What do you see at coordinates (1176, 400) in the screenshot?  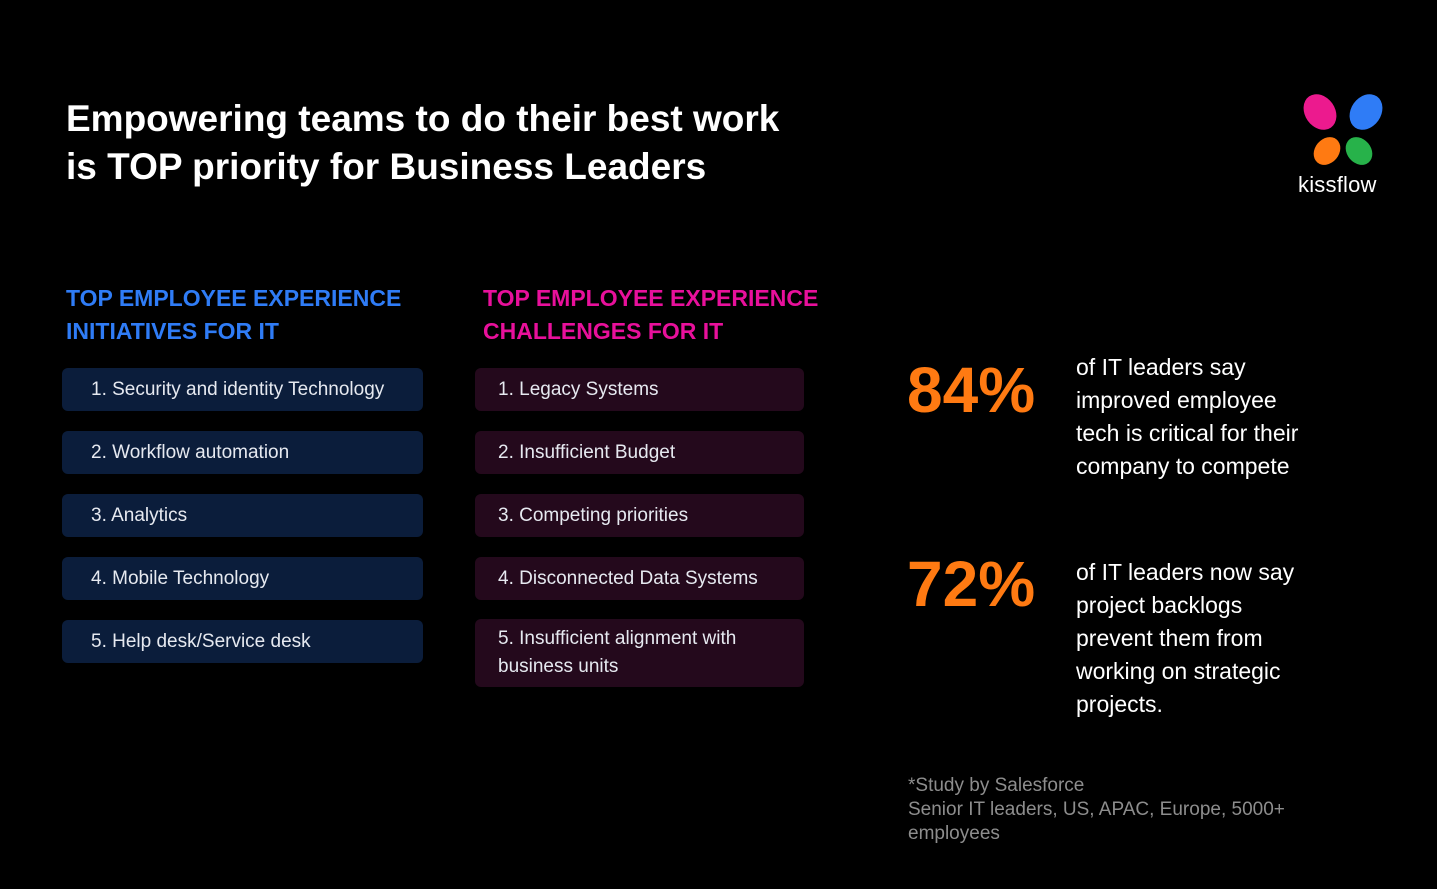 I see `stat-line: improved employee` at bounding box center [1176, 400].